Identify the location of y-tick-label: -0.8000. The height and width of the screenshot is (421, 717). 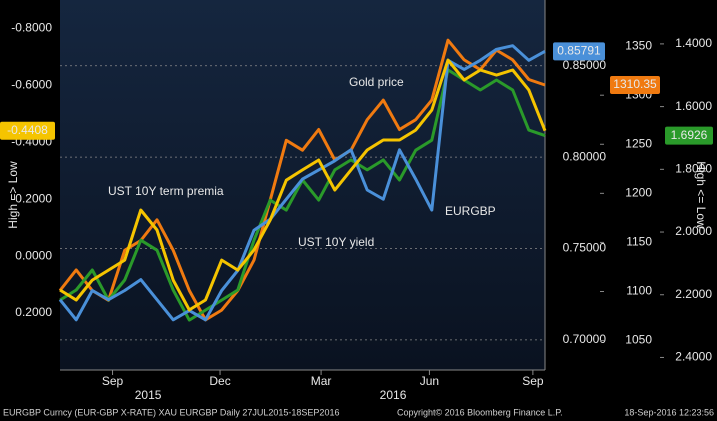
(31, 28).